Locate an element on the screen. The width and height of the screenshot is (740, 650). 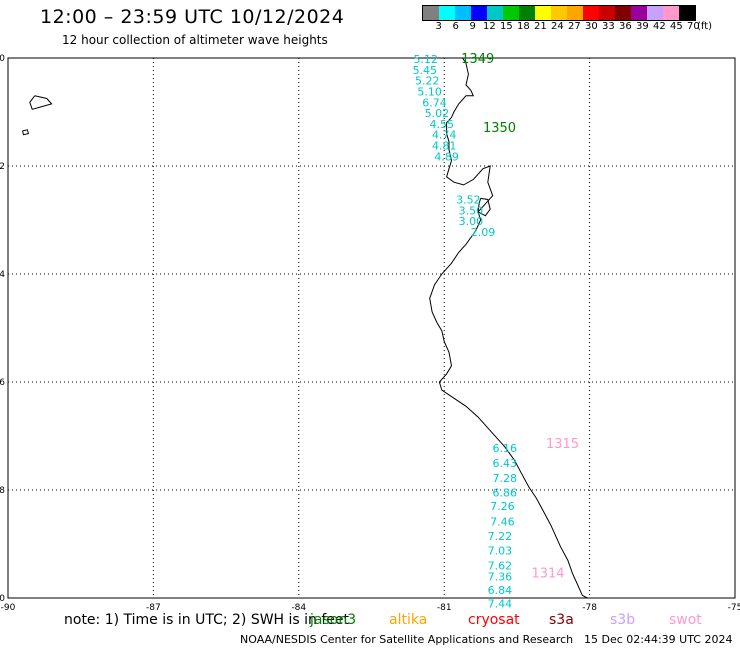
colorbar-label: 36 is located at coordinates (625, 26).